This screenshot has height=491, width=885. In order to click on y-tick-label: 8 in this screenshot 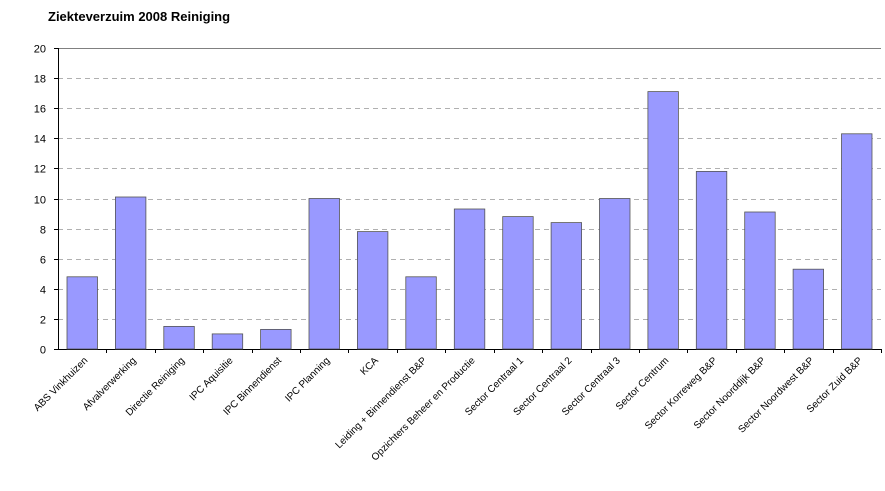, I will do `click(43, 231)`.